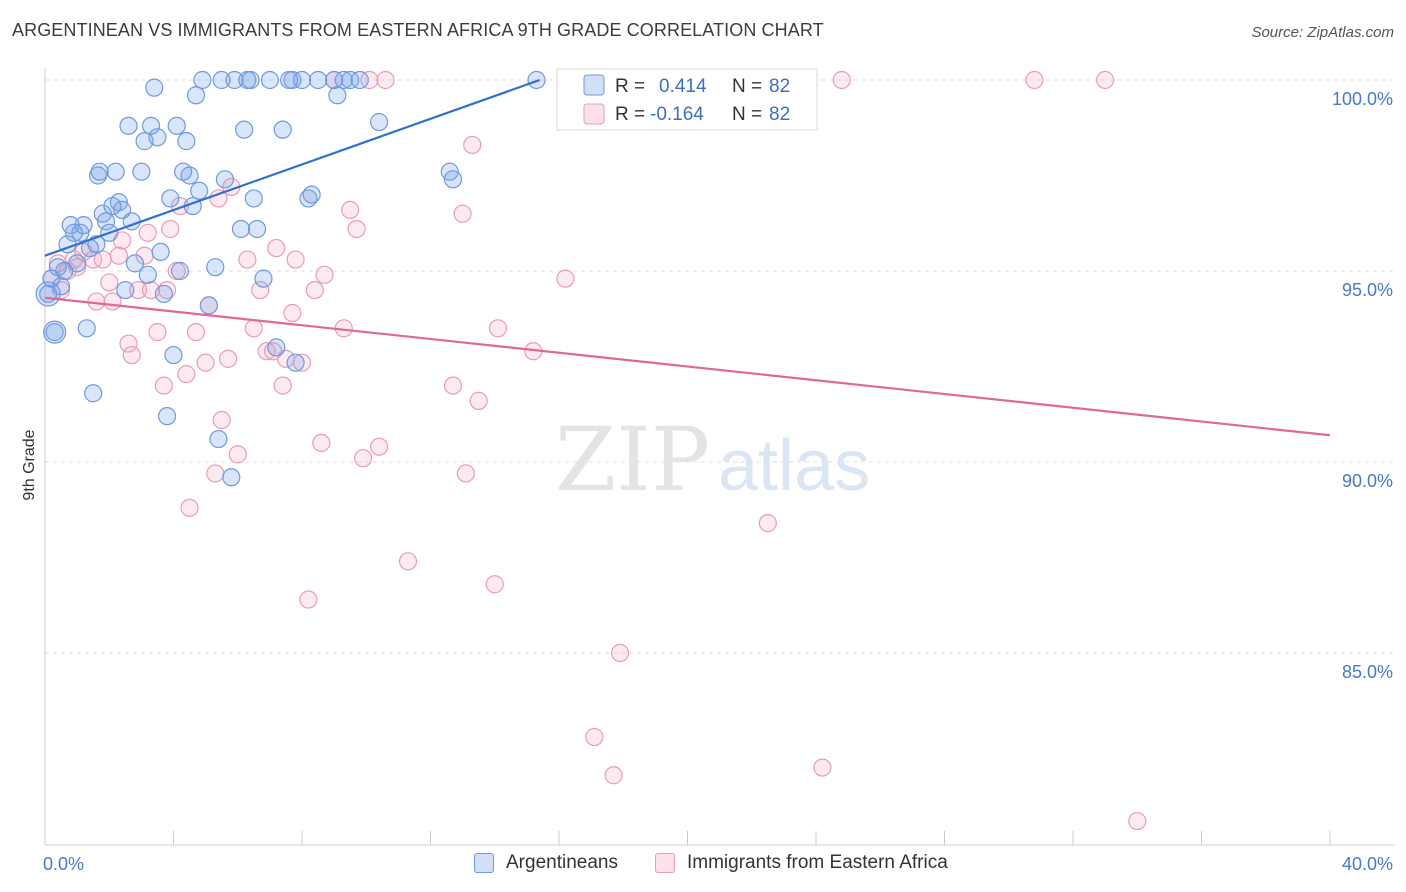 The image size is (1406, 892). I want to click on legend-box, so click(687, 99).